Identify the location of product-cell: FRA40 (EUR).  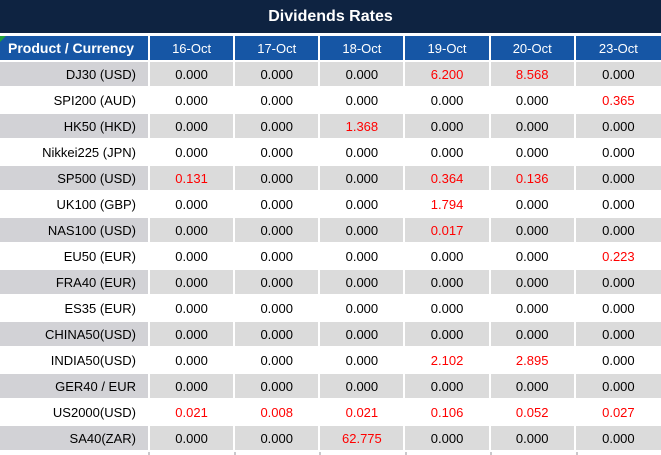
(75, 283).